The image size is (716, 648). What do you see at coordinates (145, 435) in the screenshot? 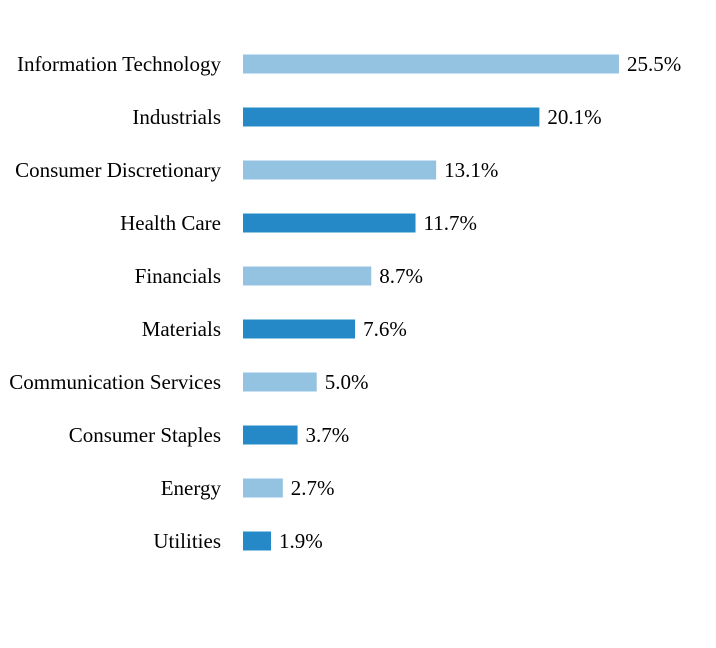
I see `category-label-7: Consumer Staples` at bounding box center [145, 435].